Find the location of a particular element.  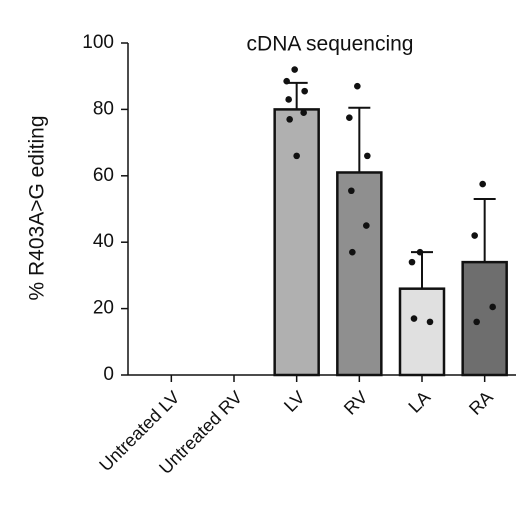

y-tick-label: 80 is located at coordinates (103, 108).